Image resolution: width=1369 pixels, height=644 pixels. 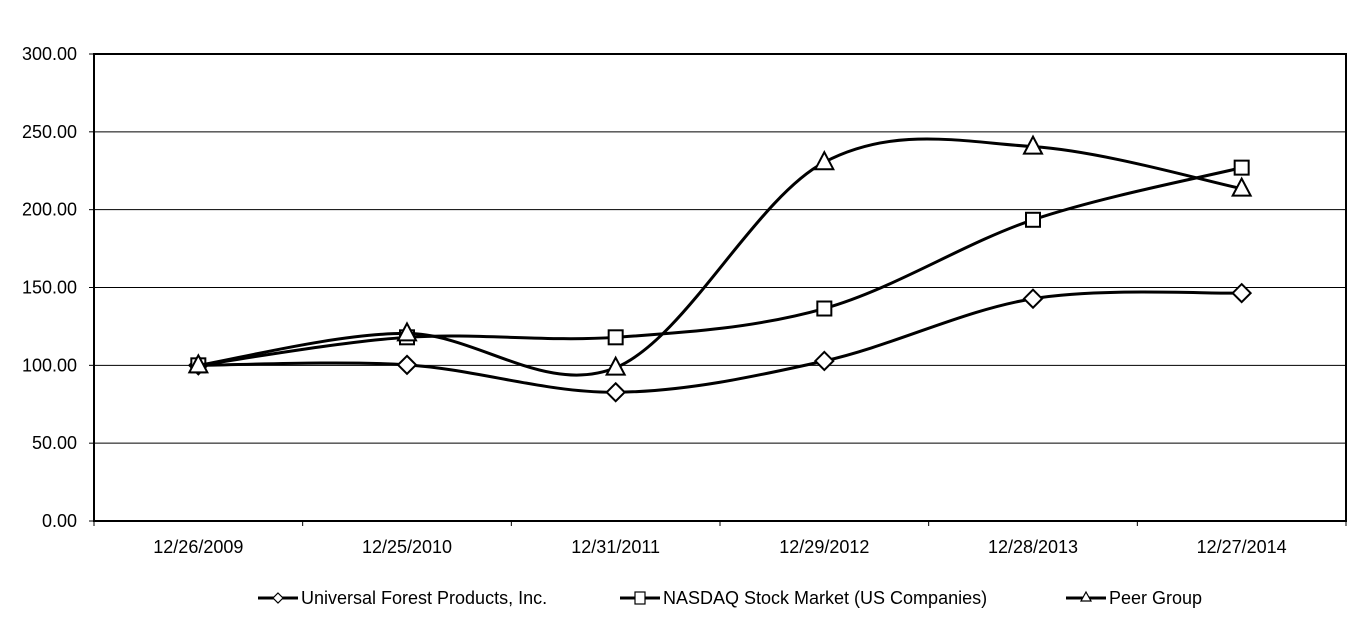 I want to click on y-tick-label: 100.00, so click(x=49, y=365).